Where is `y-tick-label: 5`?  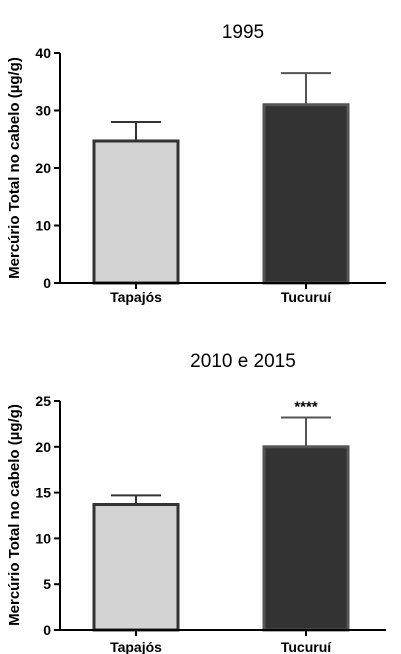
y-tick-label: 5 is located at coordinates (47, 584).